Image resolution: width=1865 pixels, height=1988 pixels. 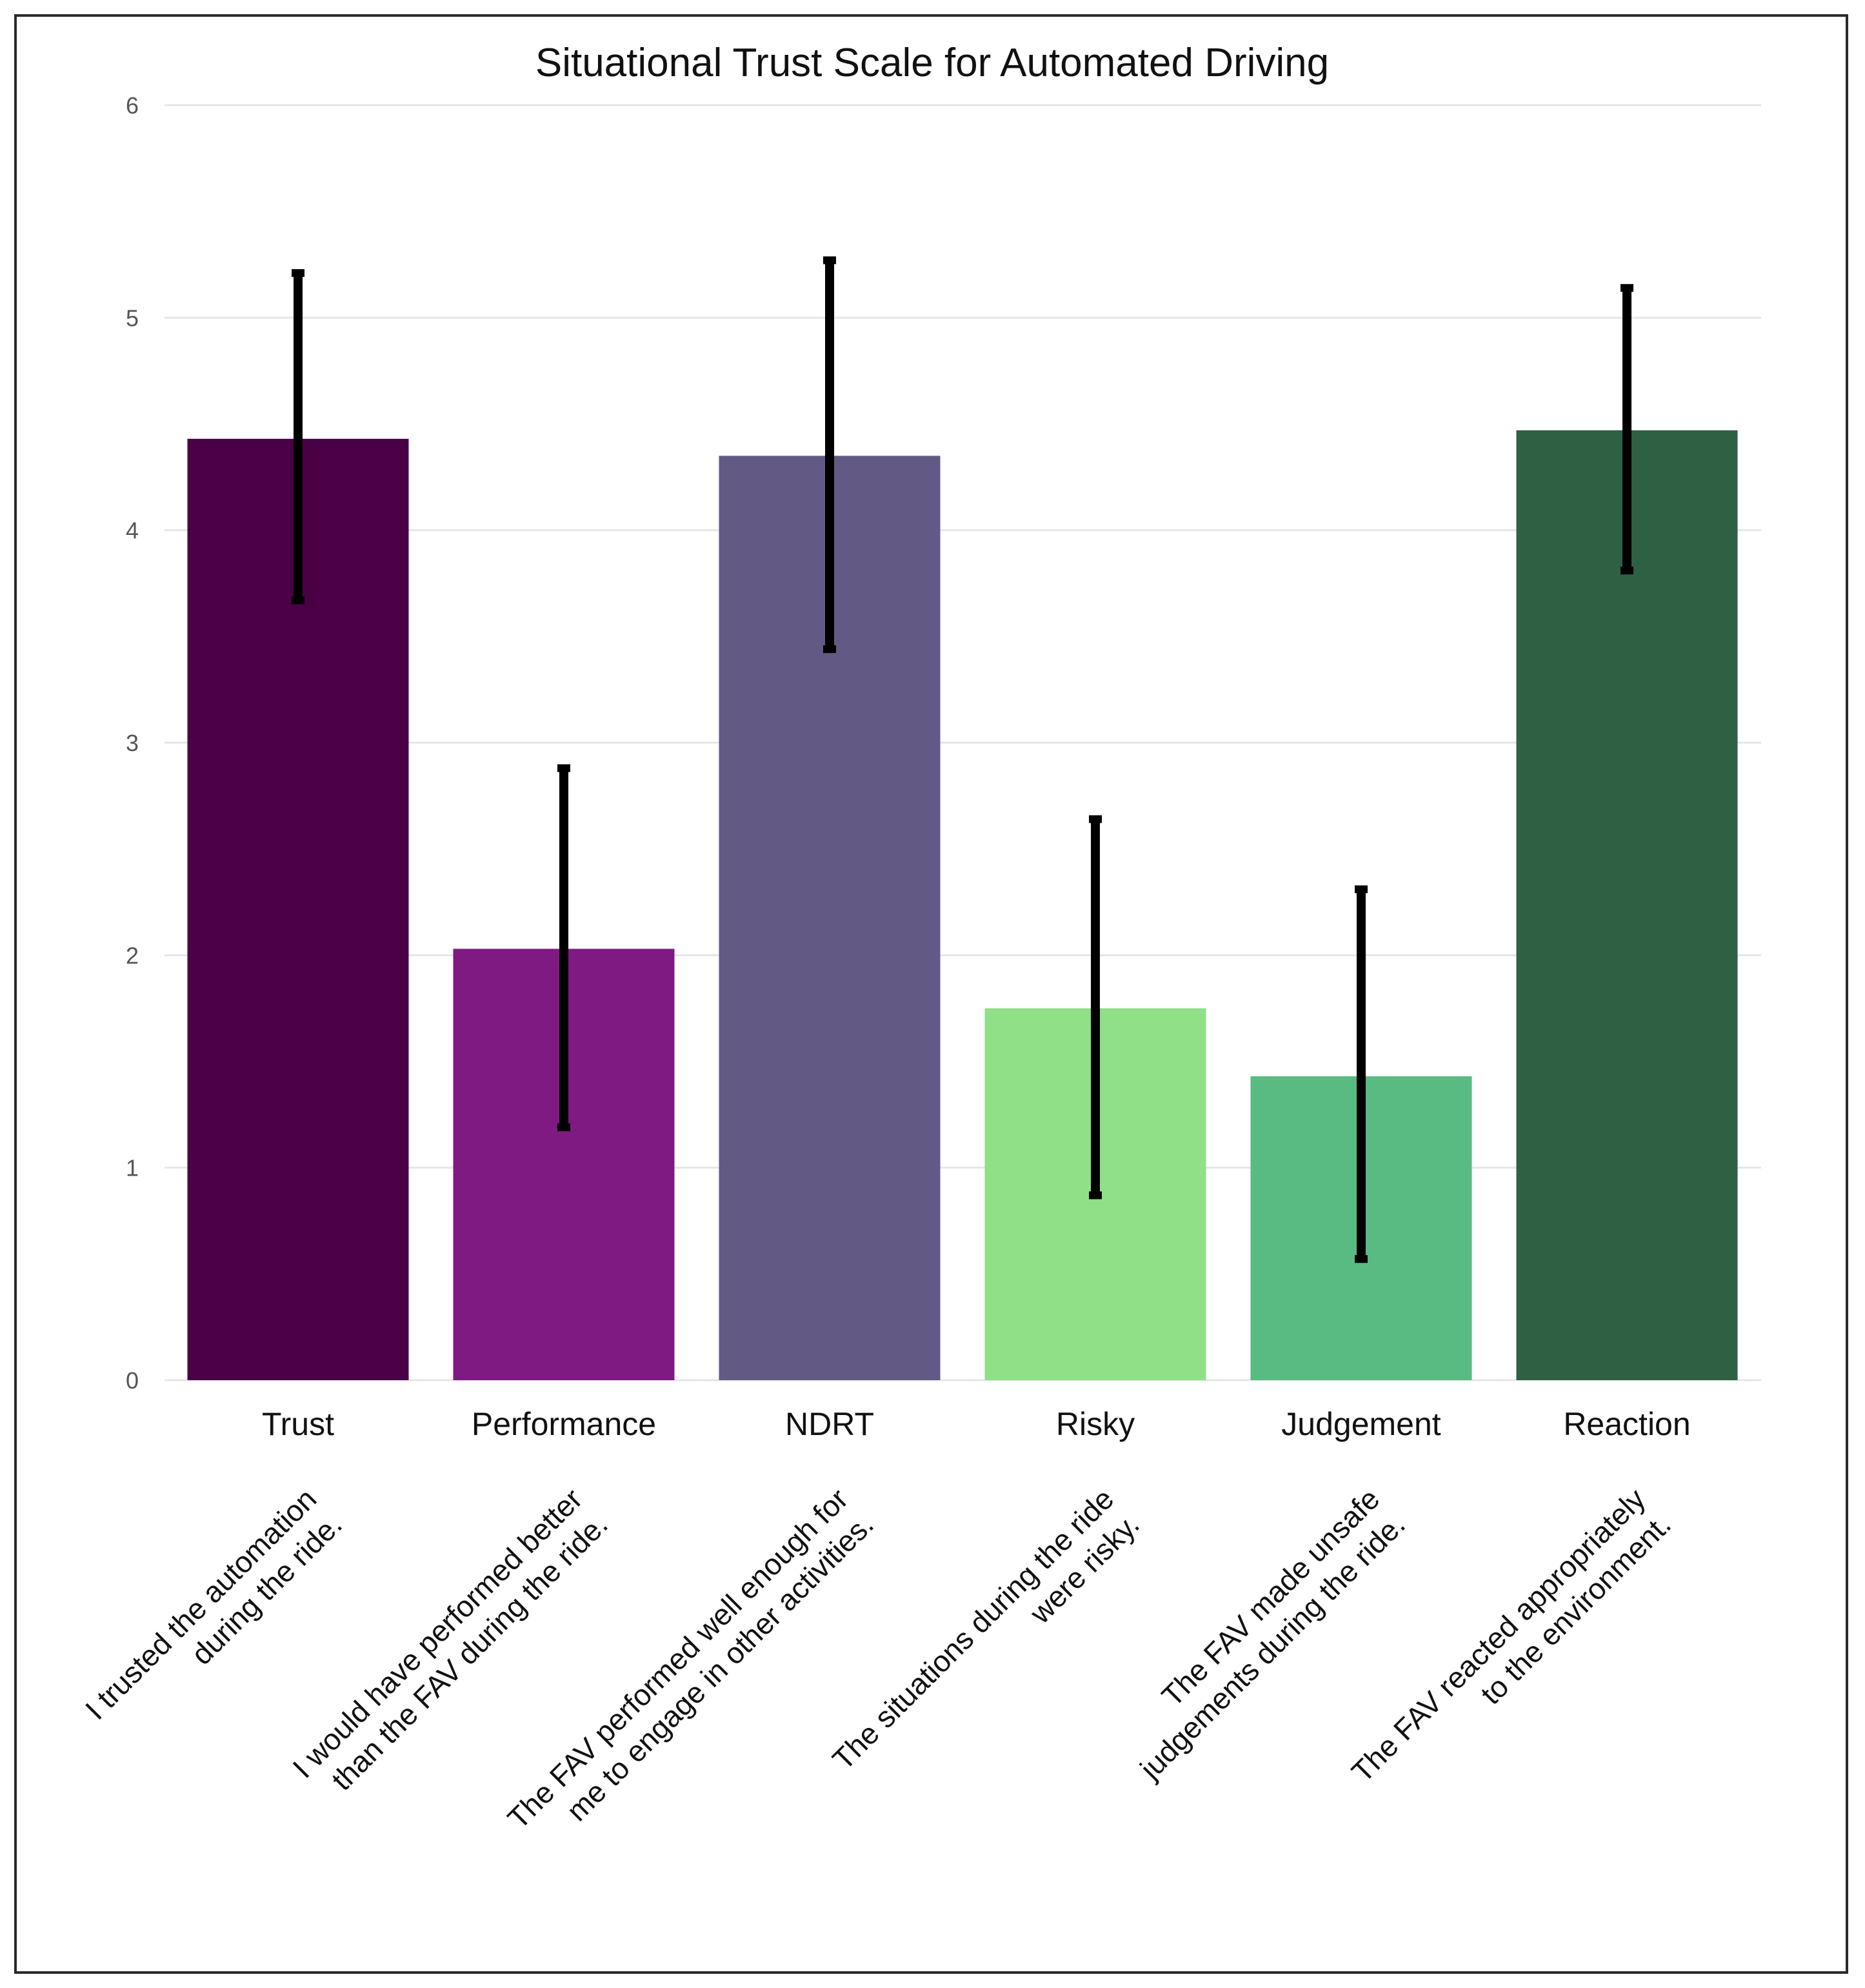 I want to click on description-line: I trusted the automation, so click(x=201, y=1604).